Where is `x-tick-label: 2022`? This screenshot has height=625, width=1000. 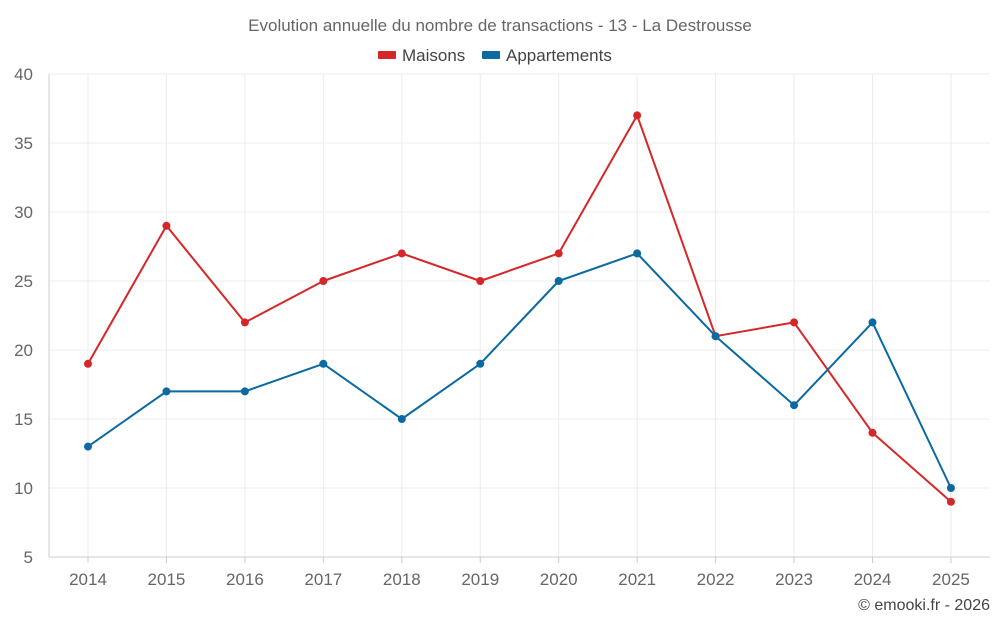
x-tick-label: 2022 is located at coordinates (716, 579).